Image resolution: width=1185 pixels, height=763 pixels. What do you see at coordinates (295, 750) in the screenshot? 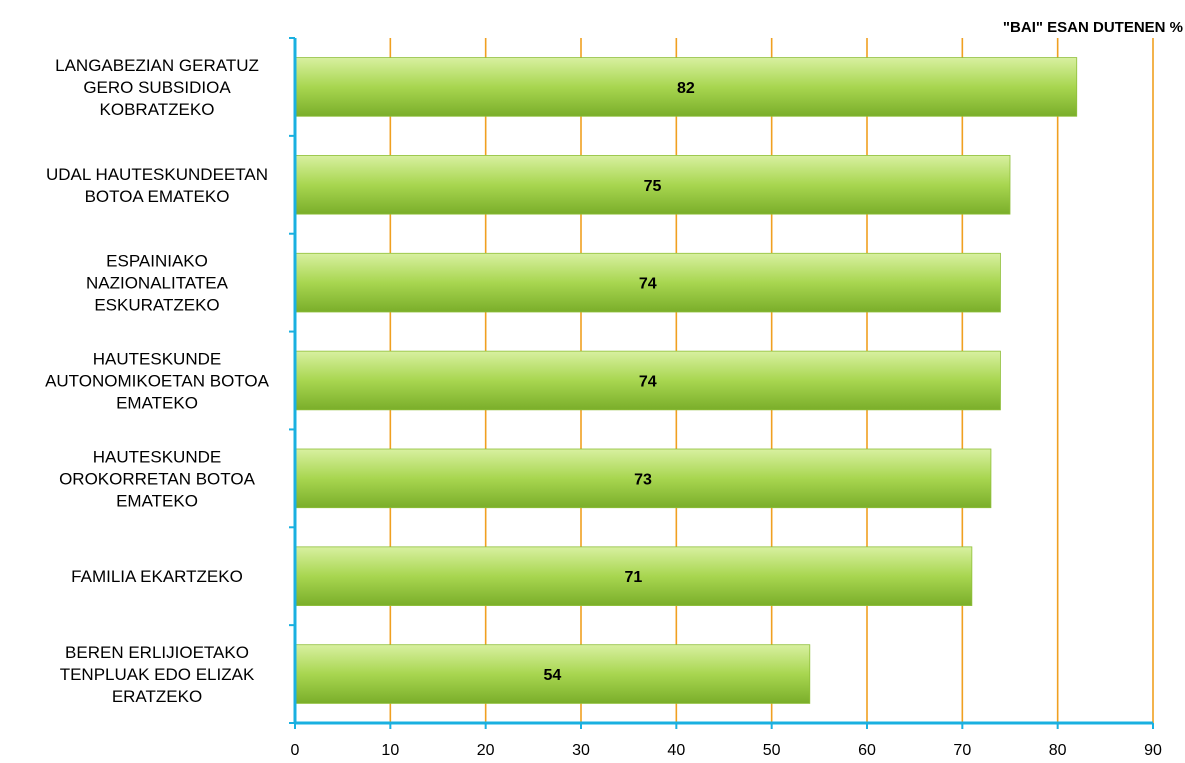
I see `x-tick-label: 0` at bounding box center [295, 750].